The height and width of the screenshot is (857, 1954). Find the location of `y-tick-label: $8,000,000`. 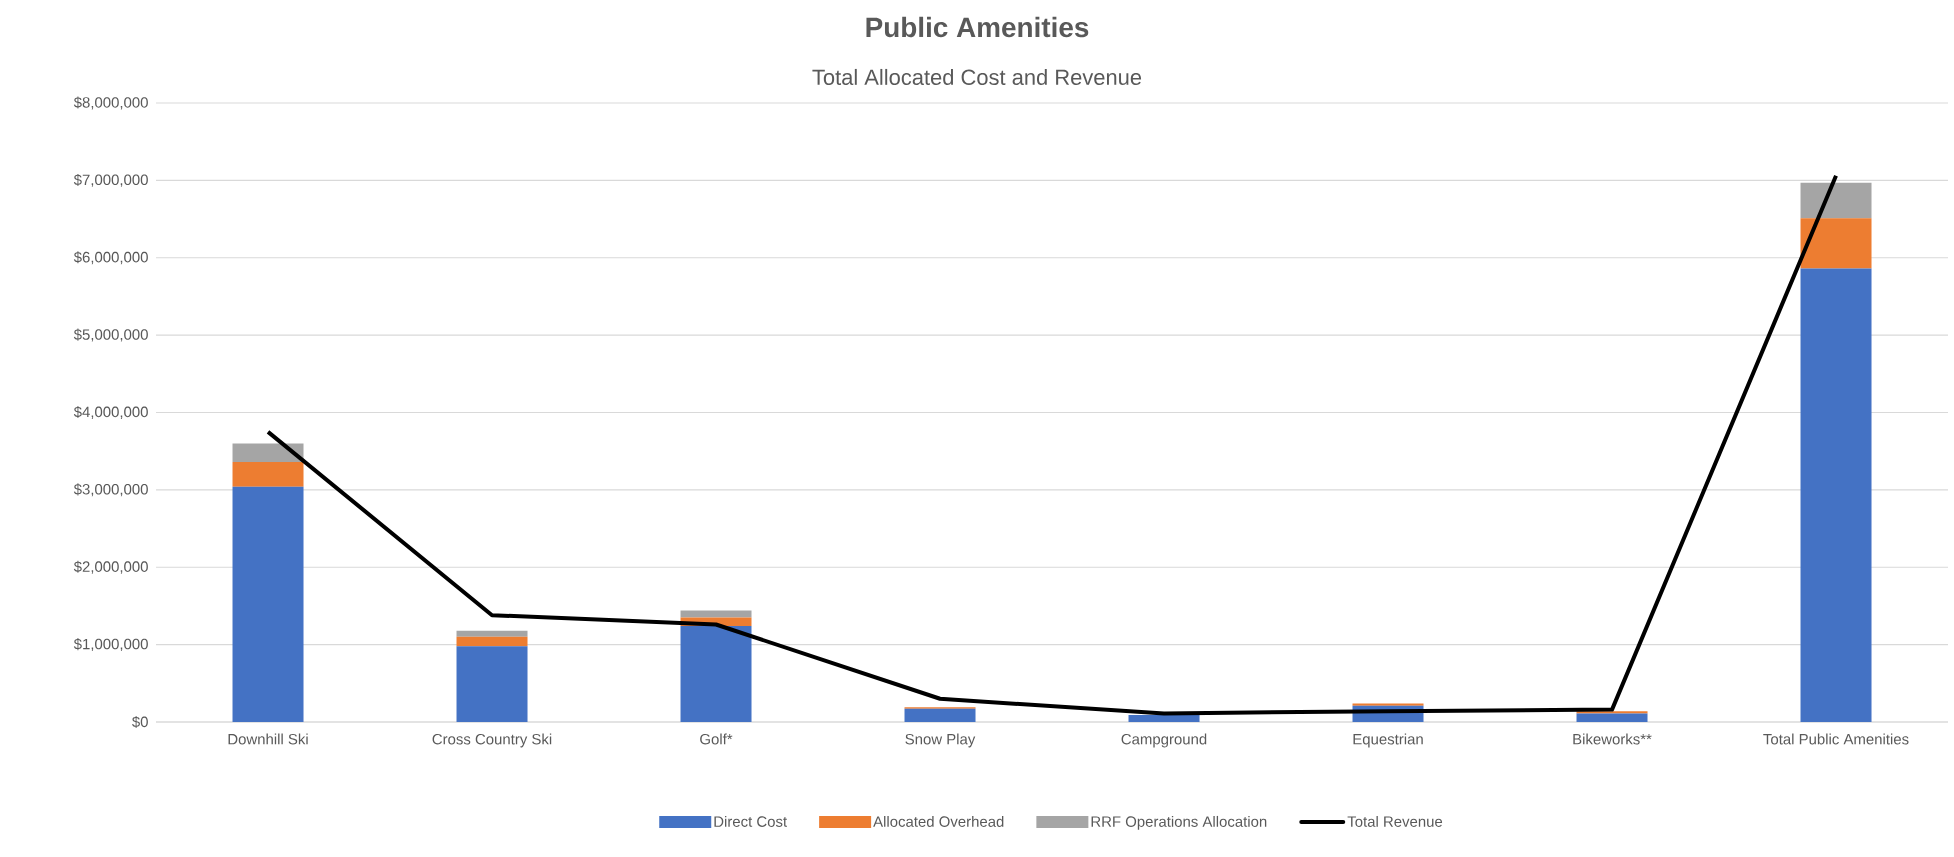

y-tick-label: $8,000,000 is located at coordinates (110, 103).